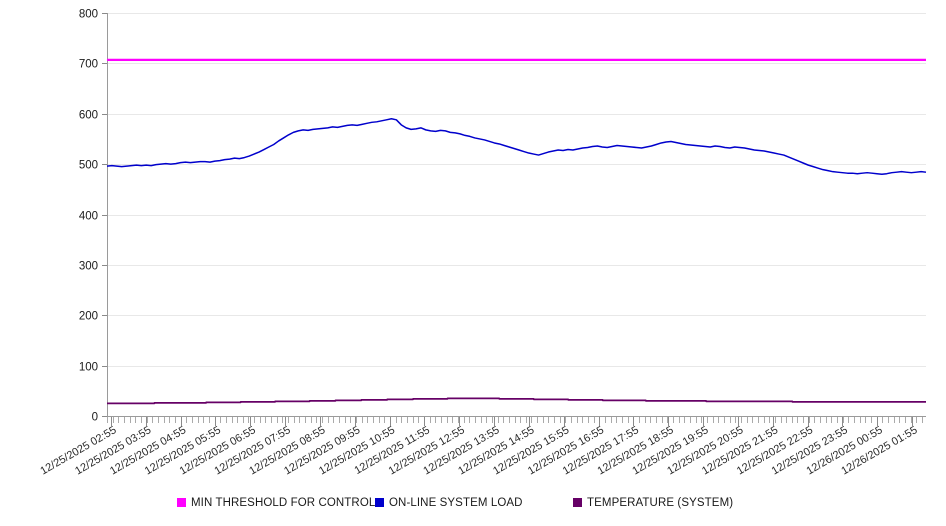 The height and width of the screenshot is (526, 946). What do you see at coordinates (88, 15) in the screenshot?
I see `y-tick-label: 800` at bounding box center [88, 15].